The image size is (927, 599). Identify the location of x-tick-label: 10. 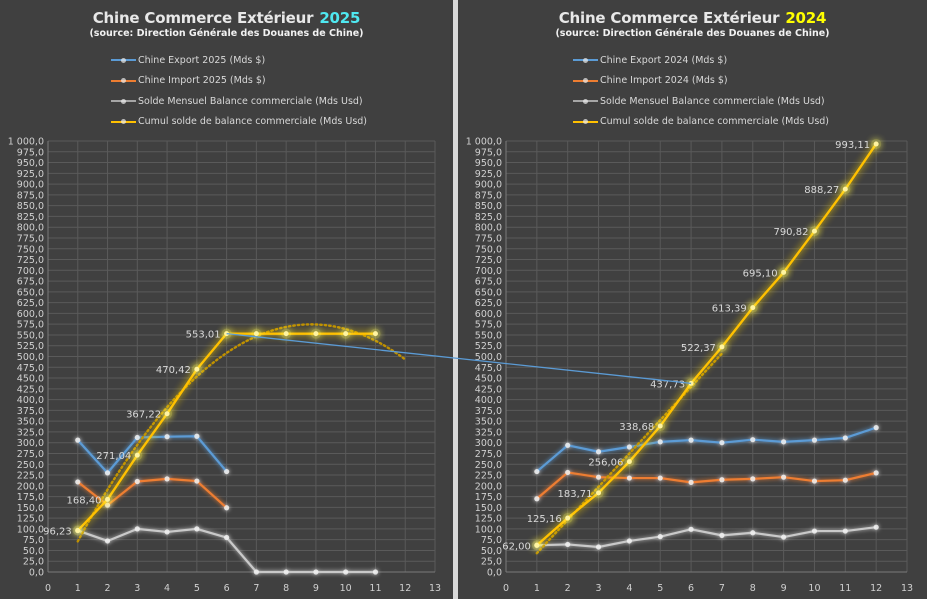
(814, 588).